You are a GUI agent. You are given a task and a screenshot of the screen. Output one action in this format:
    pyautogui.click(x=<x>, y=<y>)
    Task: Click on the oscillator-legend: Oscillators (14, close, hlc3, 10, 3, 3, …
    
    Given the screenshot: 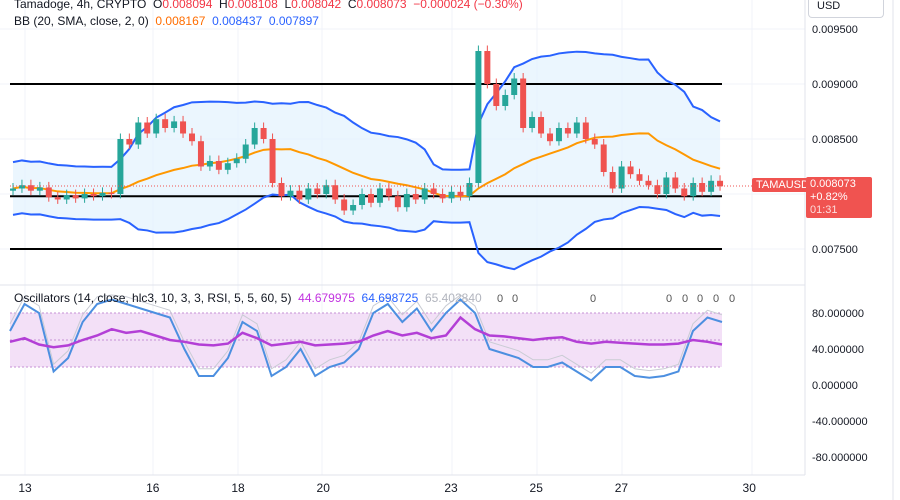 What is the action you would take?
    pyautogui.click(x=248, y=298)
    